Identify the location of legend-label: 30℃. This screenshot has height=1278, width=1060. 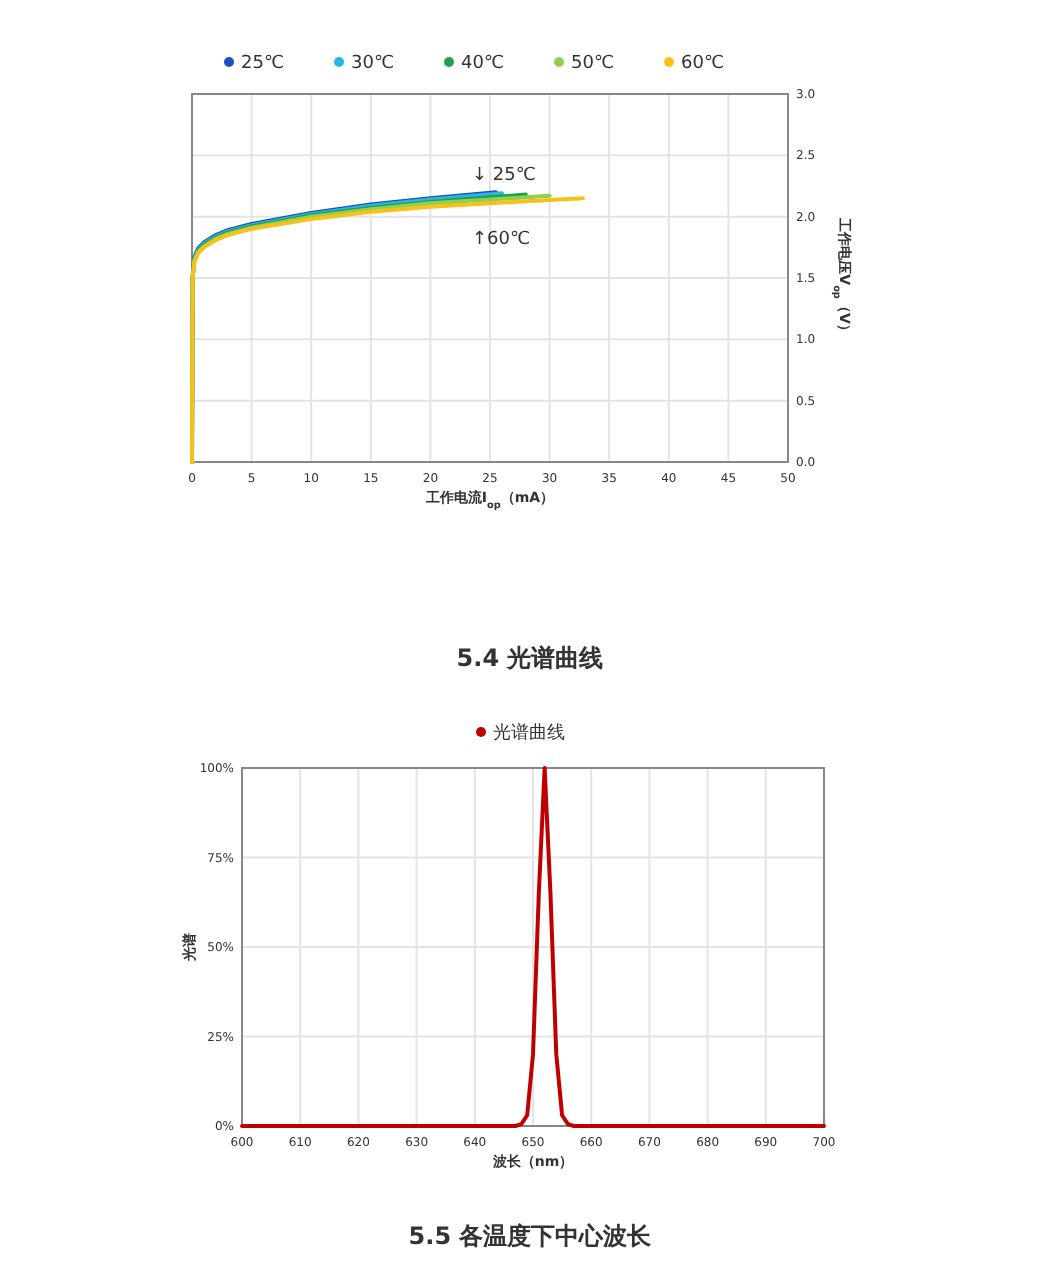
(373, 64).